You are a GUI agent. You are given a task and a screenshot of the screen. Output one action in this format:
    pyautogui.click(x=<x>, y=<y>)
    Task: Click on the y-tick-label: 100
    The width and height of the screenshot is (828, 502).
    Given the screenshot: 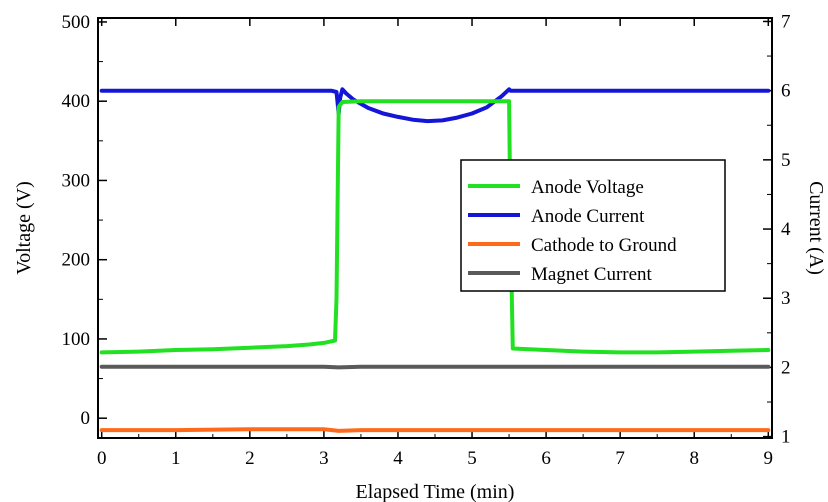 What is the action you would take?
    pyautogui.click(x=76, y=339)
    